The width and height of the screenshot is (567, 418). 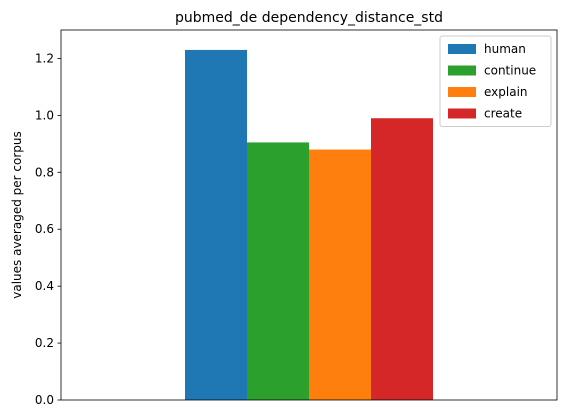 What do you see at coordinates (462, 49) in the screenshot?
I see `legend-swatch-human` at bounding box center [462, 49].